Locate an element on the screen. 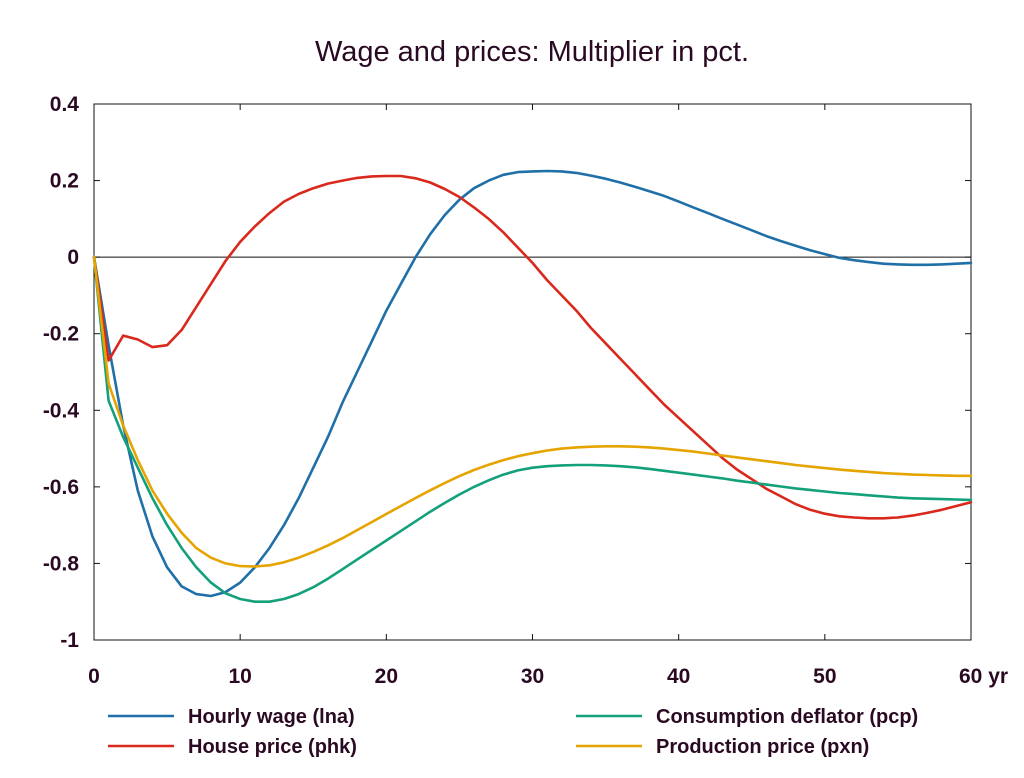  y-tick-label: -0.6 is located at coordinates (61, 487).